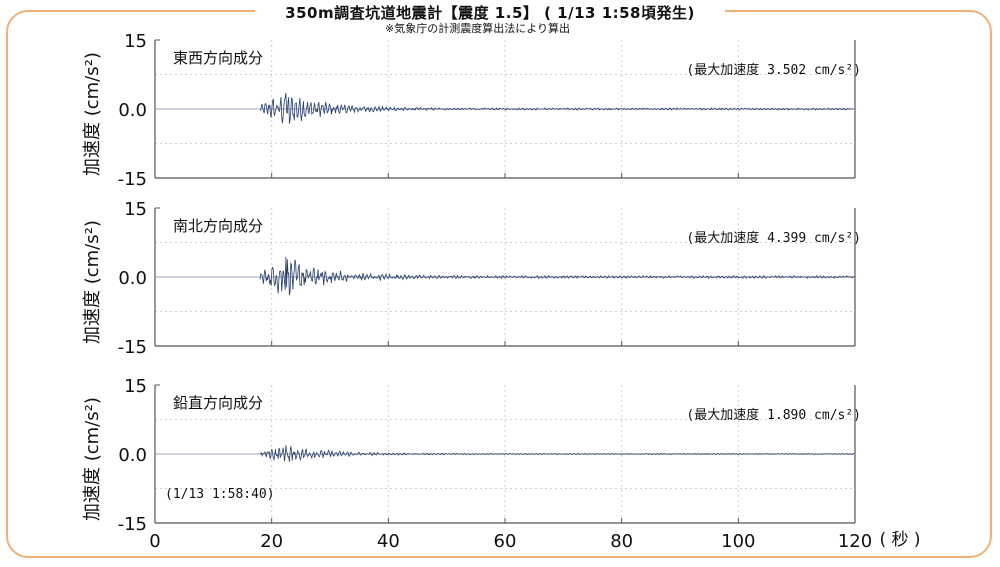 The image size is (1000, 567). Describe the element at coordinates (218, 58) in the screenshot. I see `component-label: 東西方向成分` at that location.